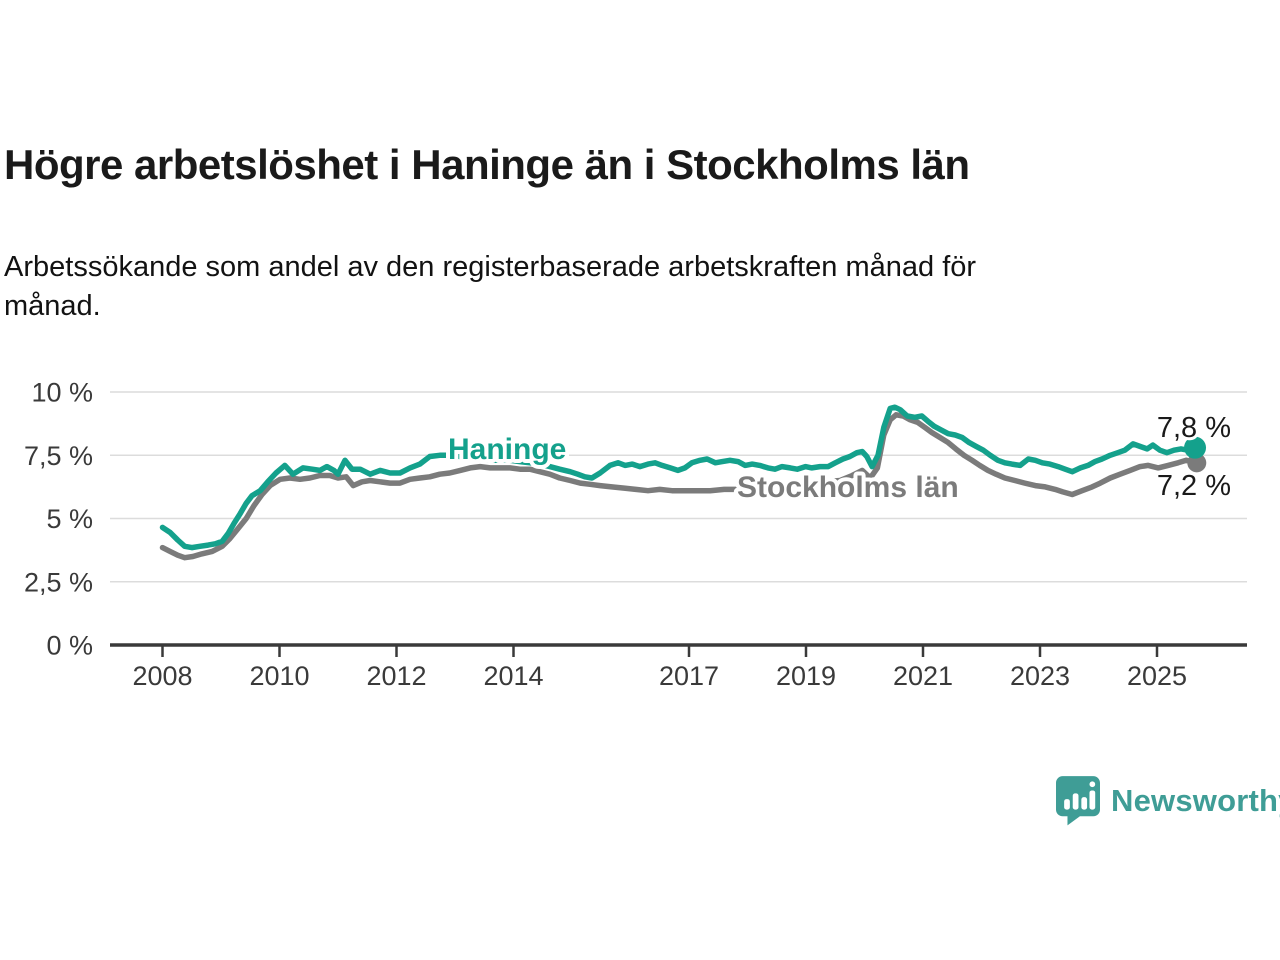 The height and width of the screenshot is (960, 1280). I want to click on newsworthy-logo-icon, so click(1078, 801).